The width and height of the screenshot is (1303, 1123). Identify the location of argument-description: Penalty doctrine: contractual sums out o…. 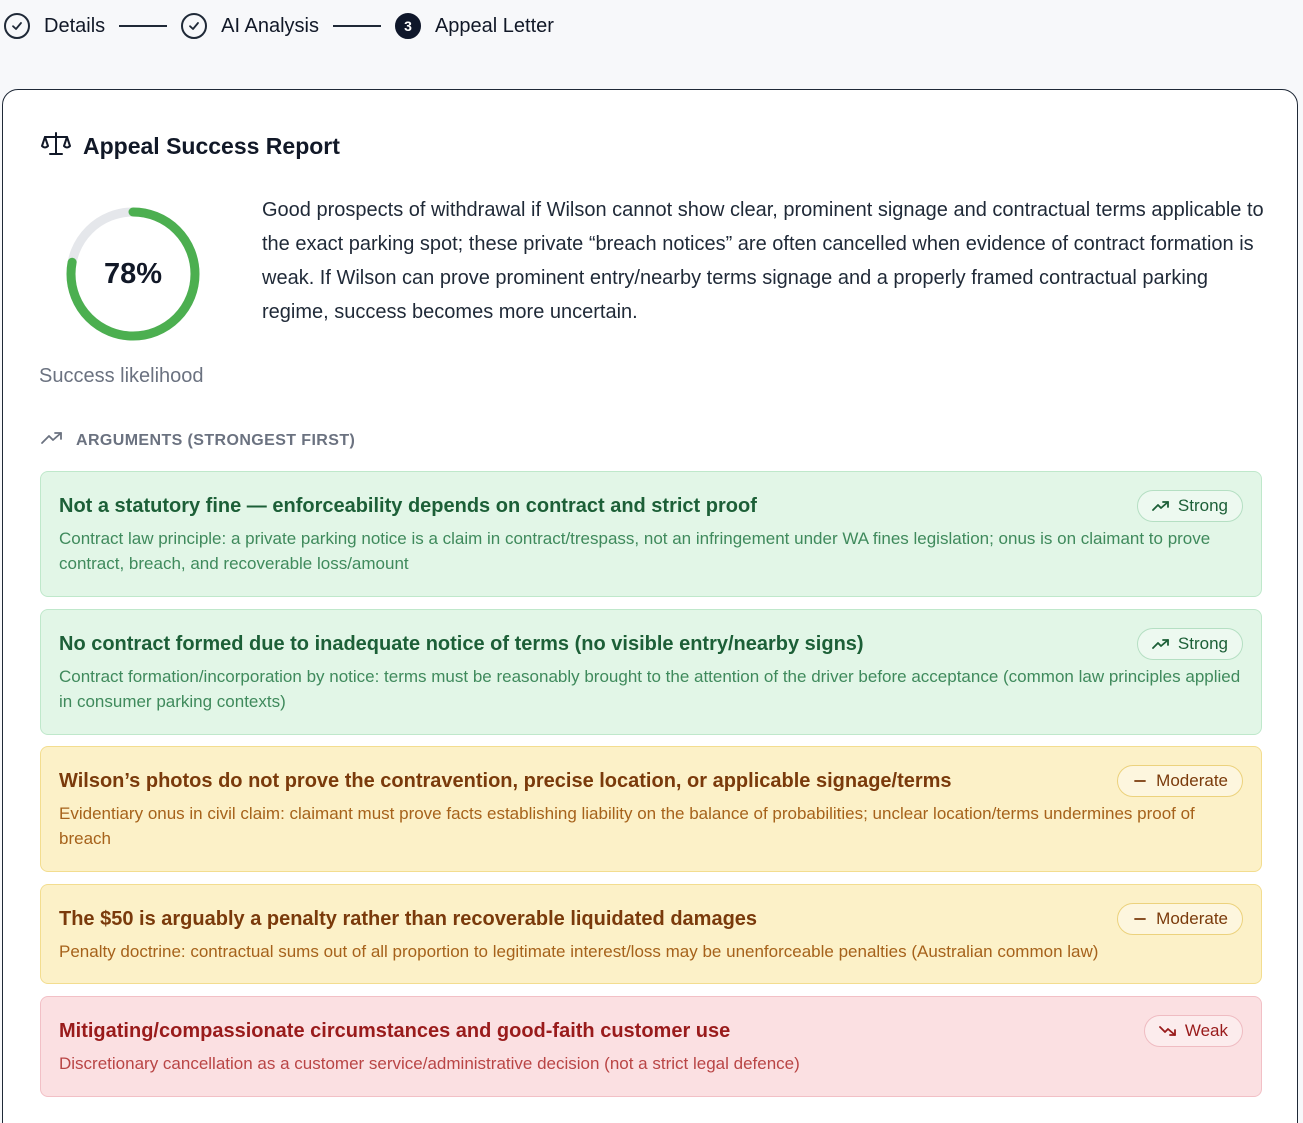
(579, 951).